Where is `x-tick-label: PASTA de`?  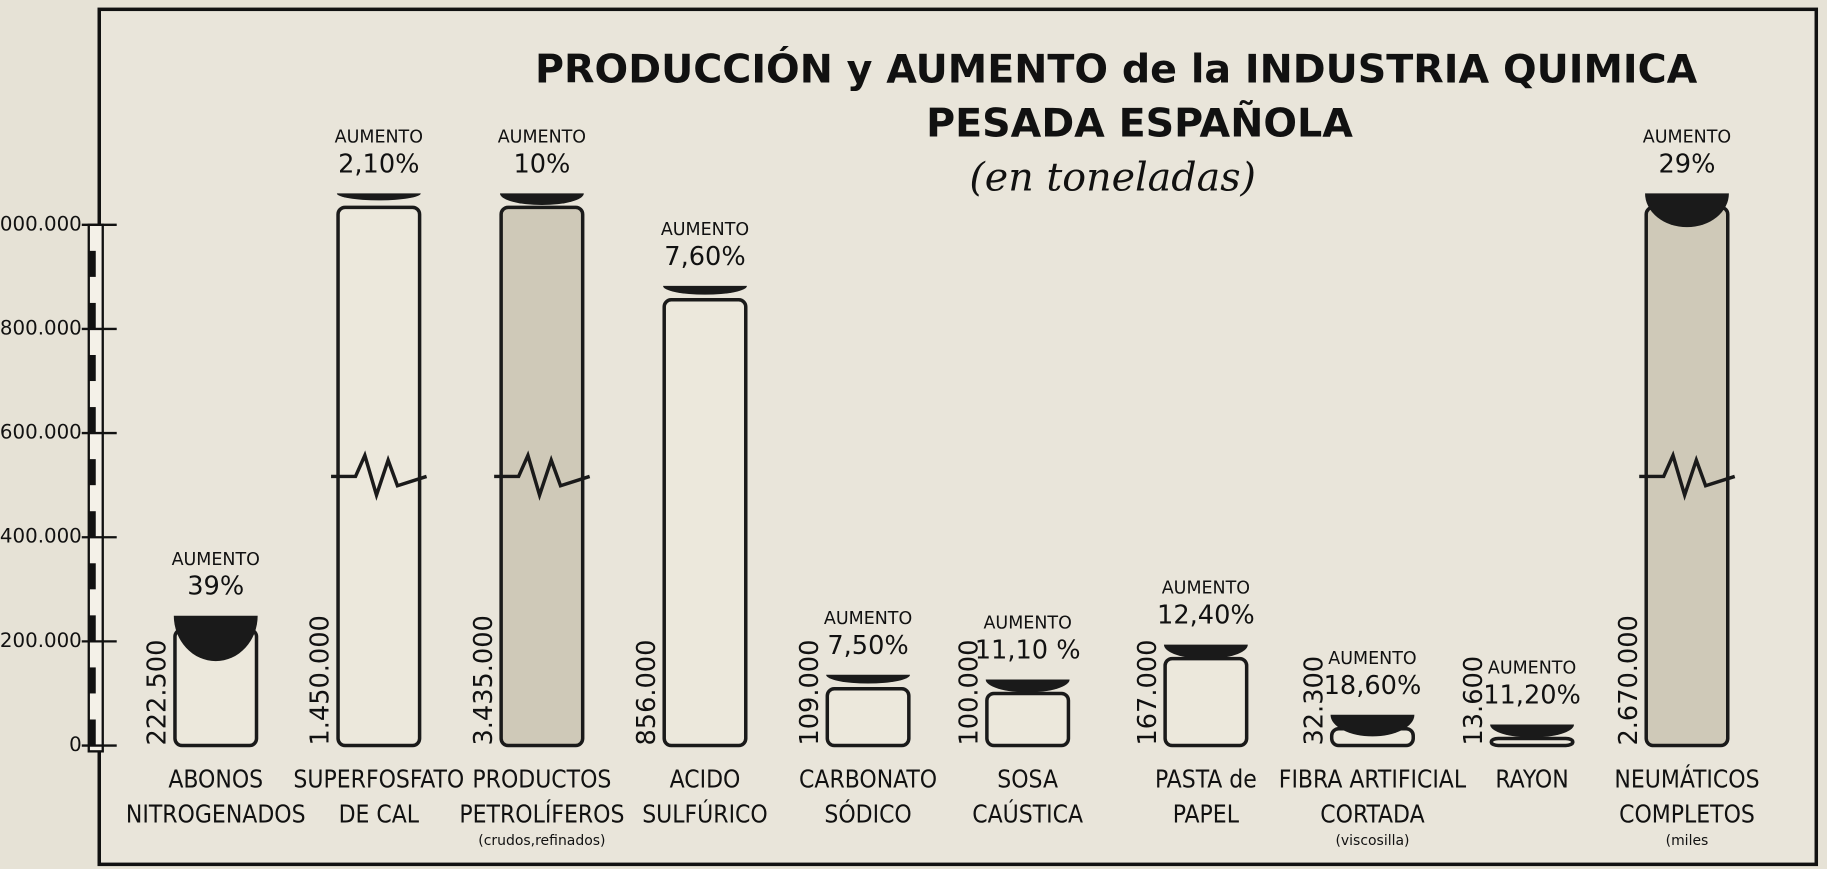
x-tick-label: PASTA de is located at coordinates (1206, 778).